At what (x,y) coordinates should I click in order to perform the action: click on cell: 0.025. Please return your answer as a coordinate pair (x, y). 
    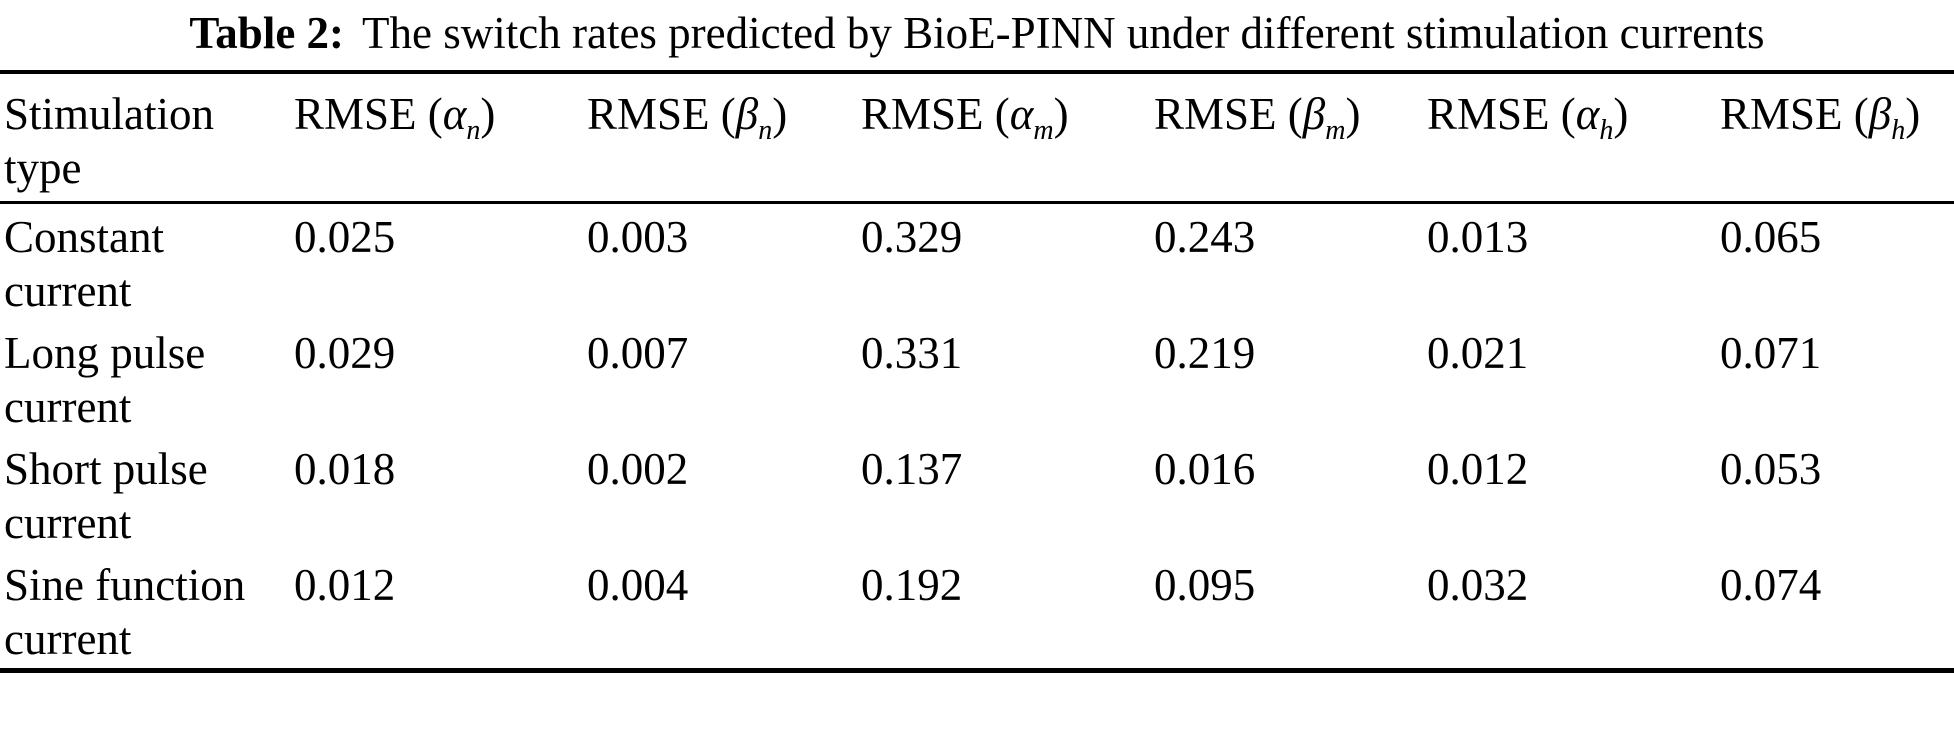
    Looking at the image, I should click on (345, 237).